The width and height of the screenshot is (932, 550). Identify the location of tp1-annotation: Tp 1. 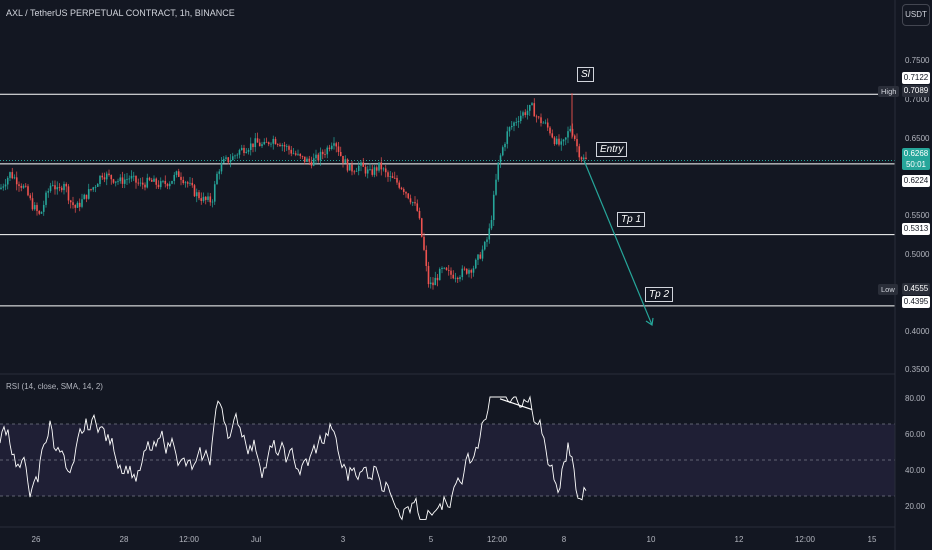
(631, 219).